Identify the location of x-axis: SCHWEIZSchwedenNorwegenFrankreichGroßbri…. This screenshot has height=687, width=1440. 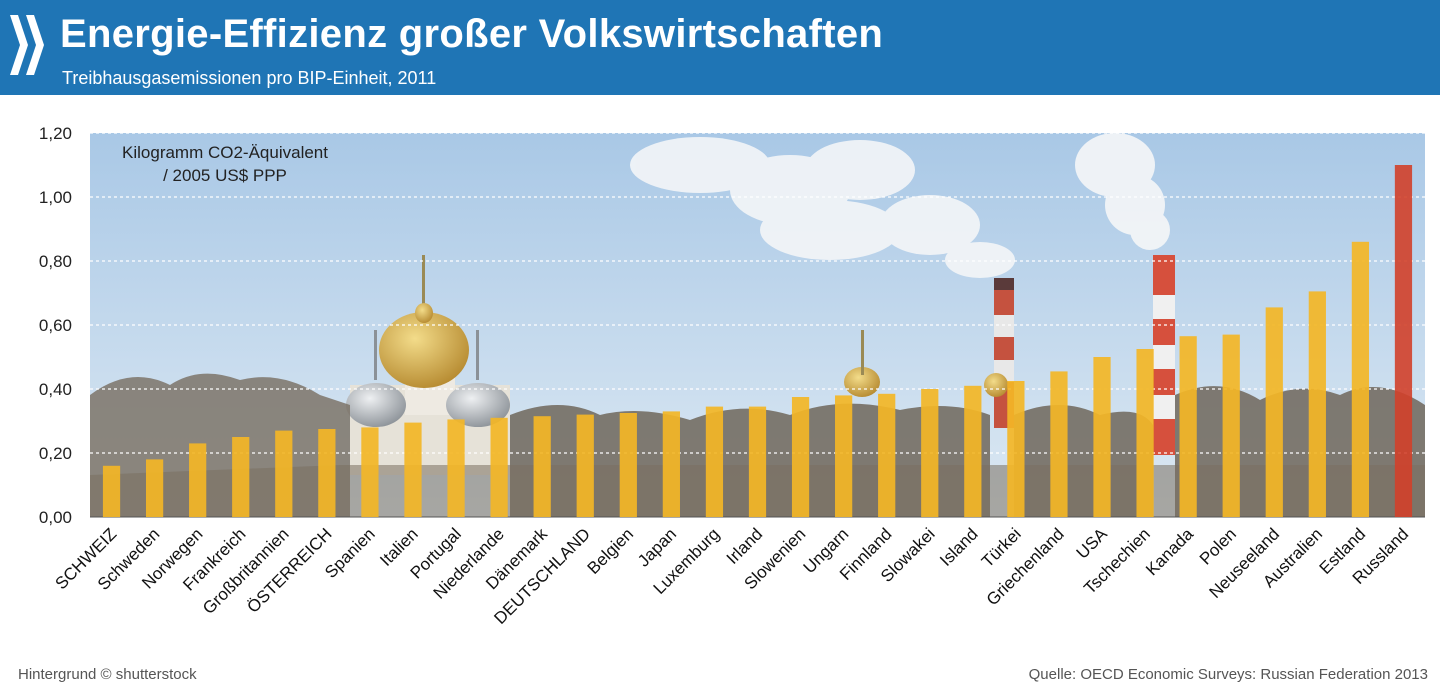
(731, 576).